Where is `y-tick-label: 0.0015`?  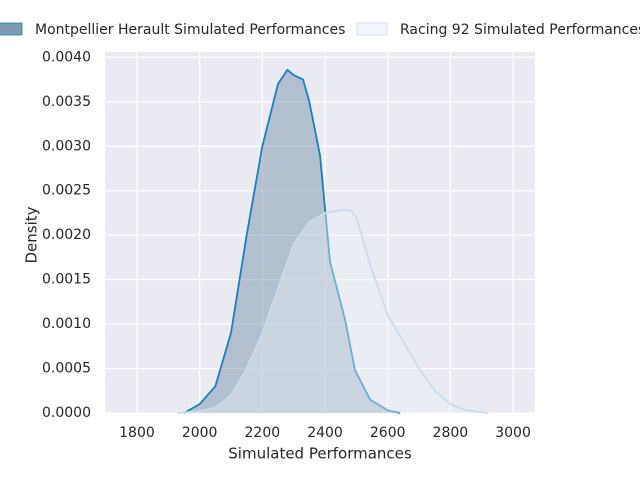 y-tick-label: 0.0015 is located at coordinates (66, 280).